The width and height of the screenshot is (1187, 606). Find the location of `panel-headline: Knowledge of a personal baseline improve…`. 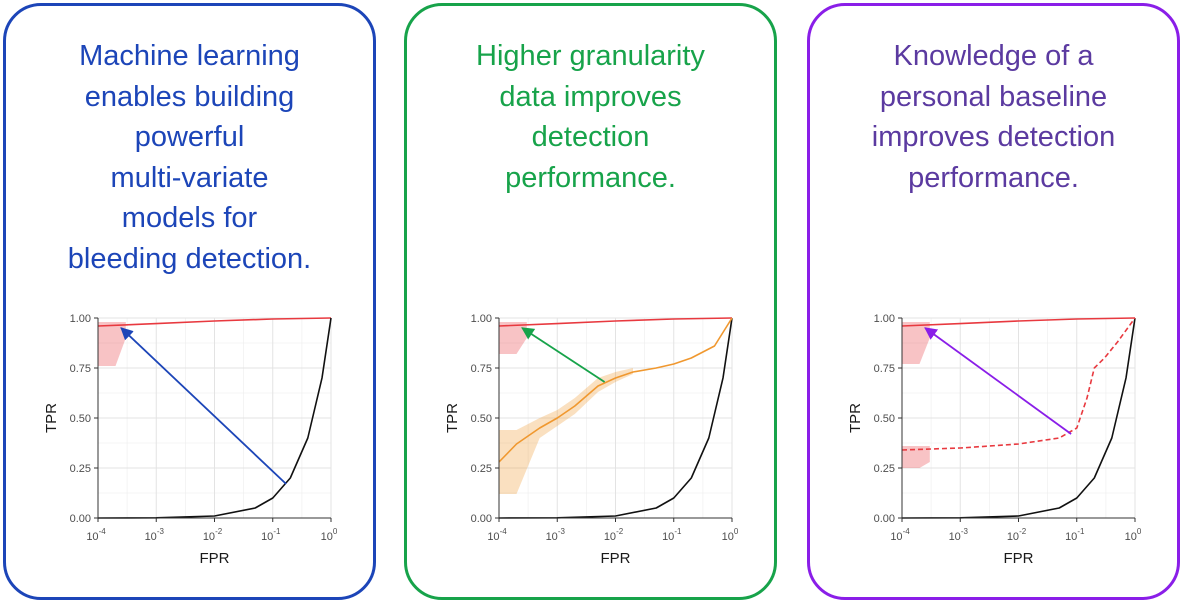

panel-headline: Knowledge of a personal baseline improve… is located at coordinates (993, 117).